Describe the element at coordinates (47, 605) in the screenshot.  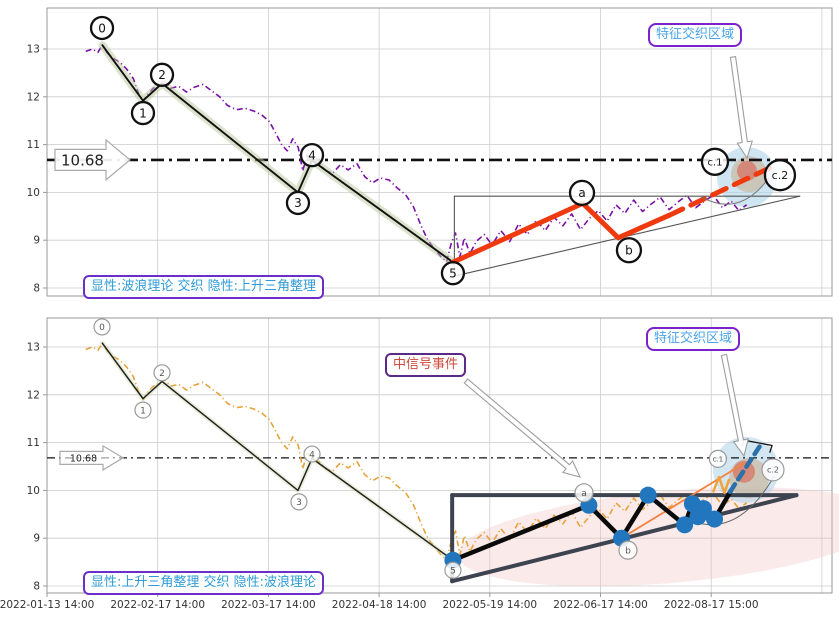
I see `x-tick-label: 2022-01-13 14:00` at that location.